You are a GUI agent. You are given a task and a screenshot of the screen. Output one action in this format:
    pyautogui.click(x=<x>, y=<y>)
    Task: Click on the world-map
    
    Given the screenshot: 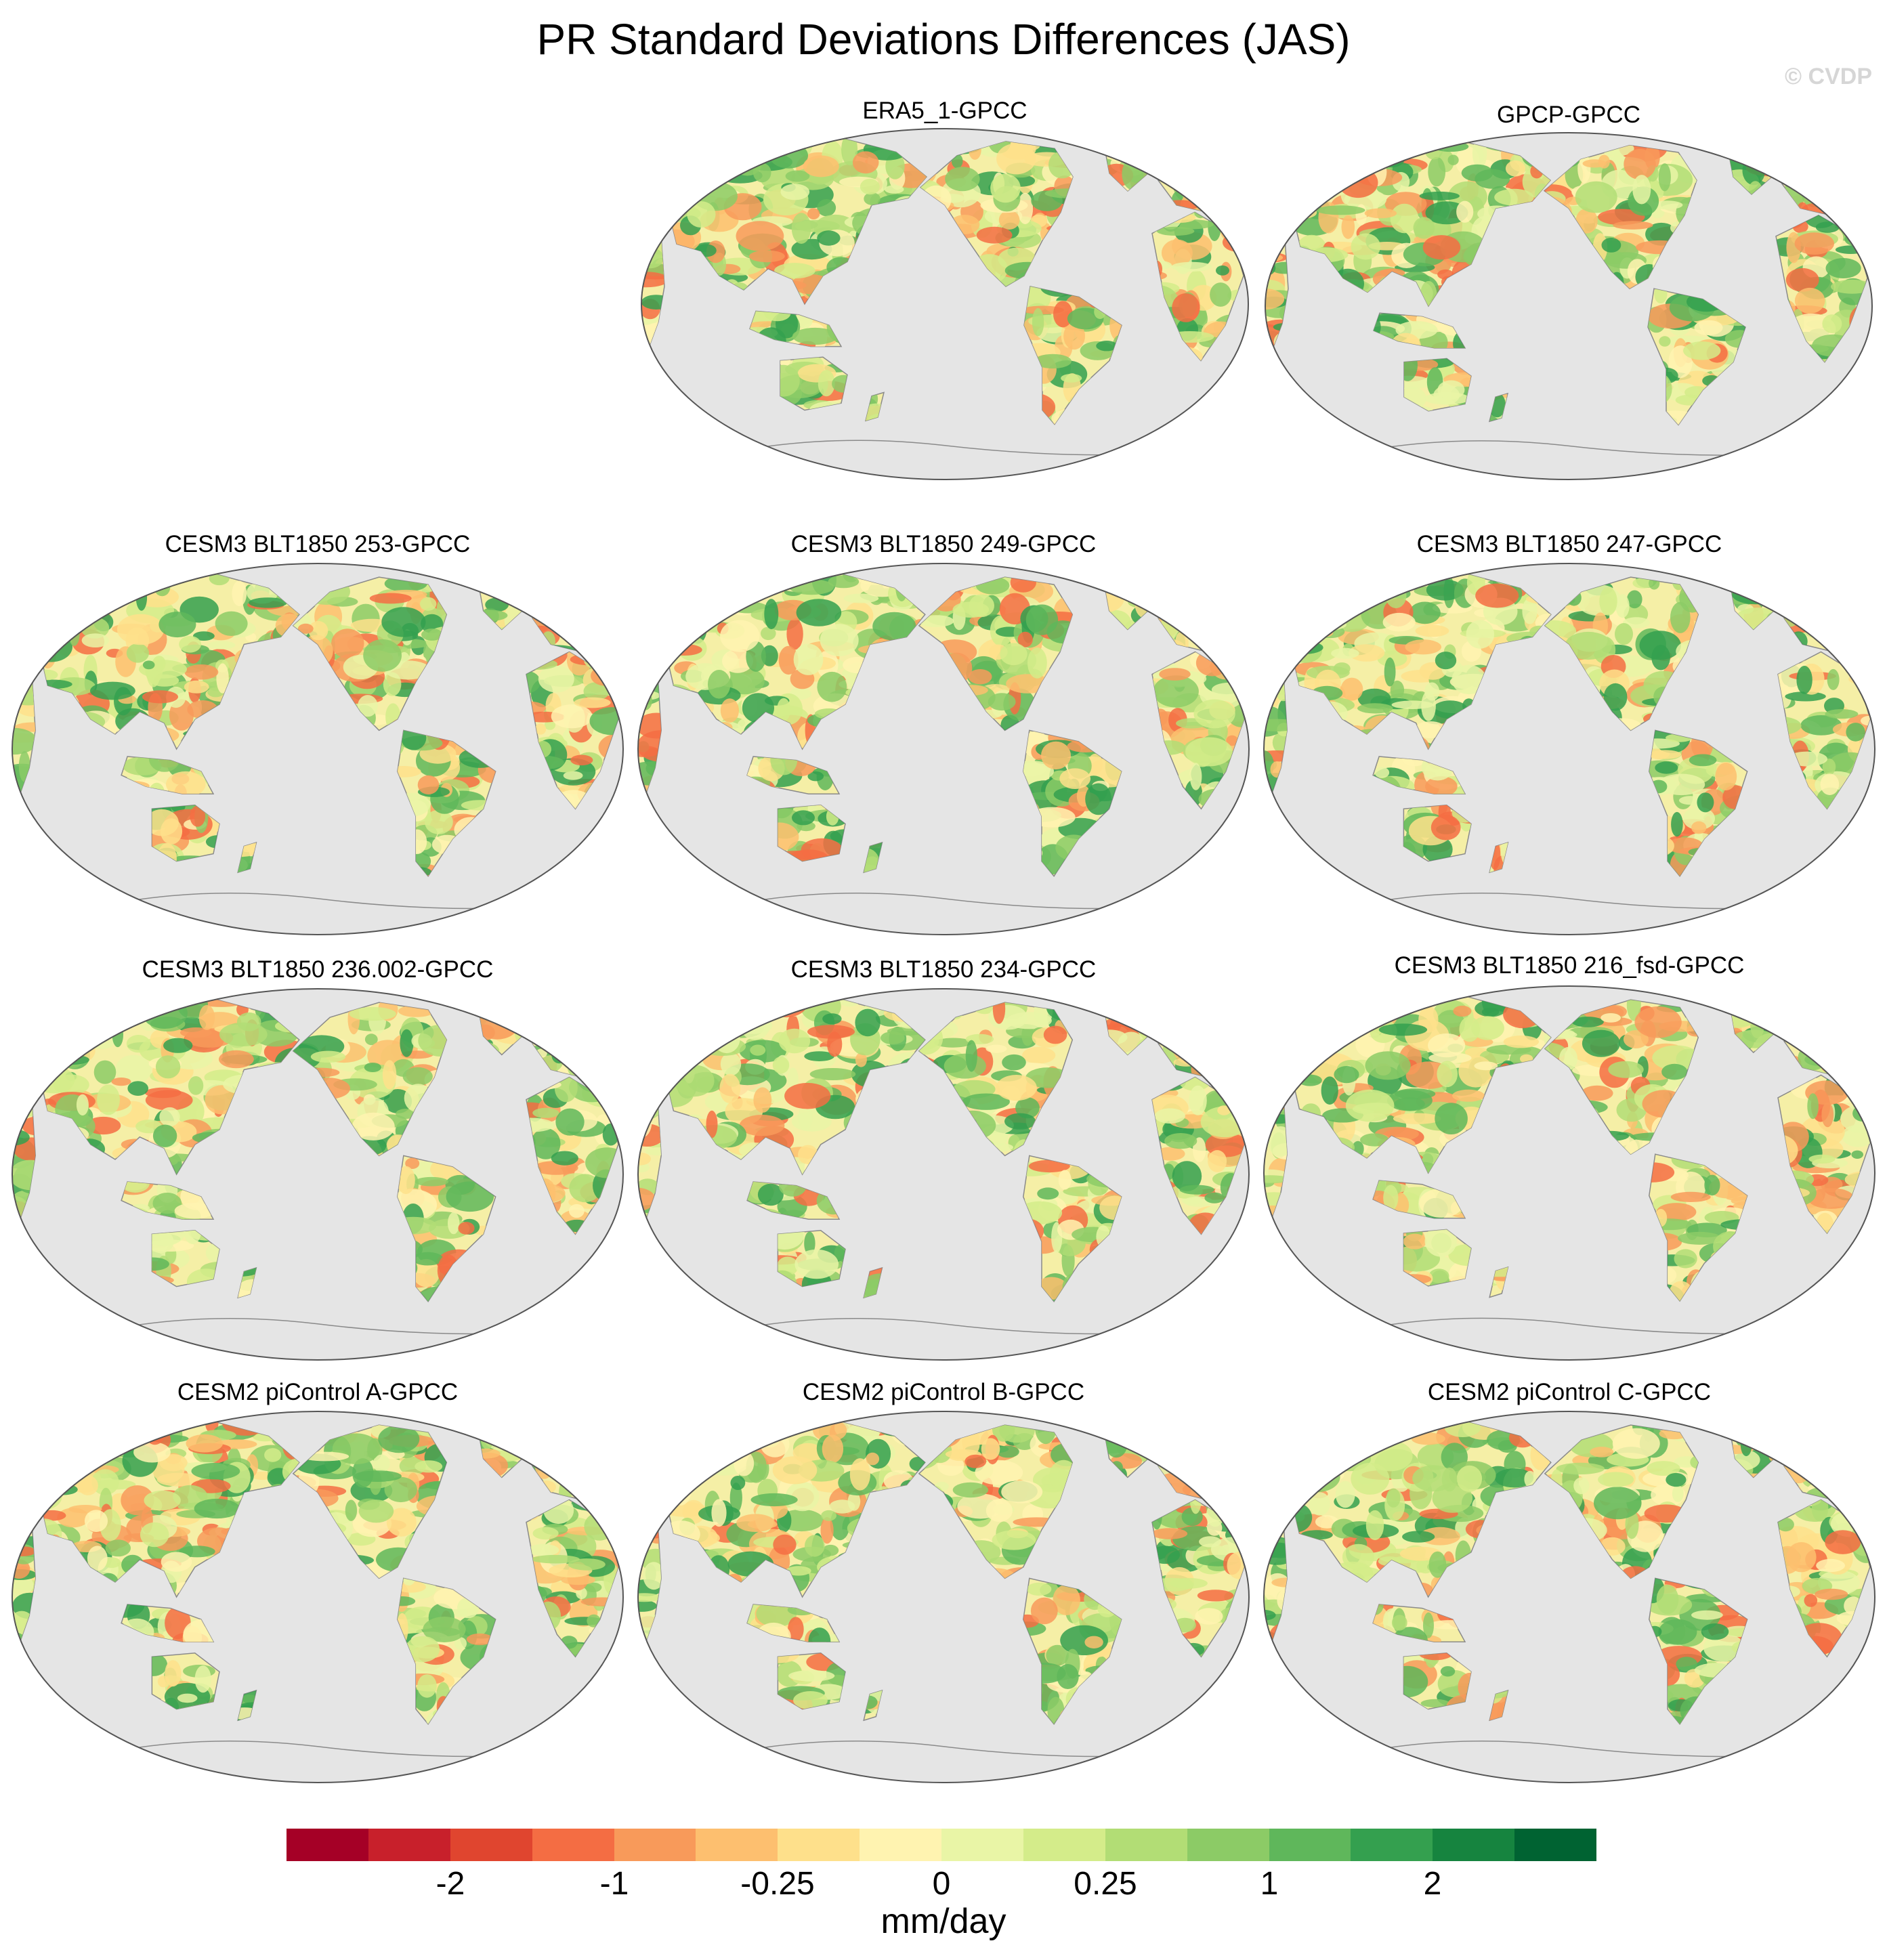 What is the action you would take?
    pyautogui.click(x=1569, y=1173)
    